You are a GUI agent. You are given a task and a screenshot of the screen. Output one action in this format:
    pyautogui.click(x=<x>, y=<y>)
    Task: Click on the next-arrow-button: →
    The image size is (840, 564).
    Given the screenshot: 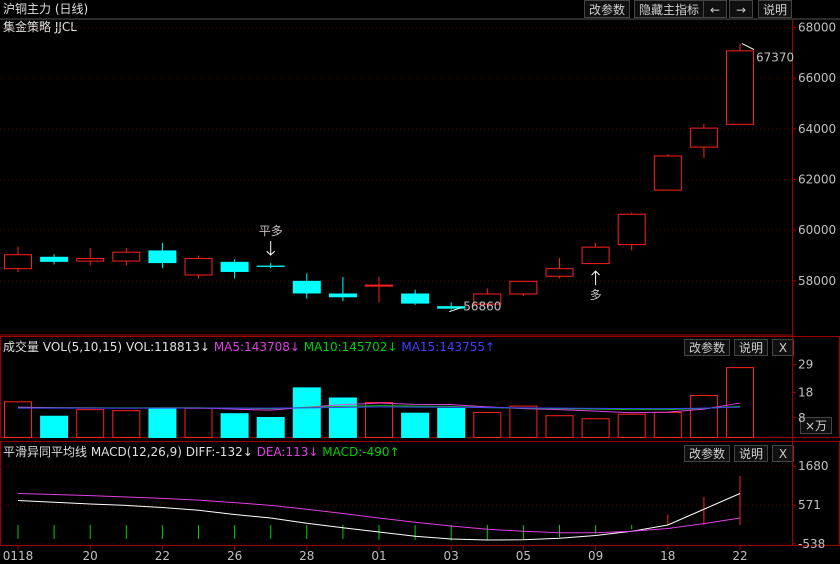 What is the action you would take?
    pyautogui.click(x=741, y=9)
    